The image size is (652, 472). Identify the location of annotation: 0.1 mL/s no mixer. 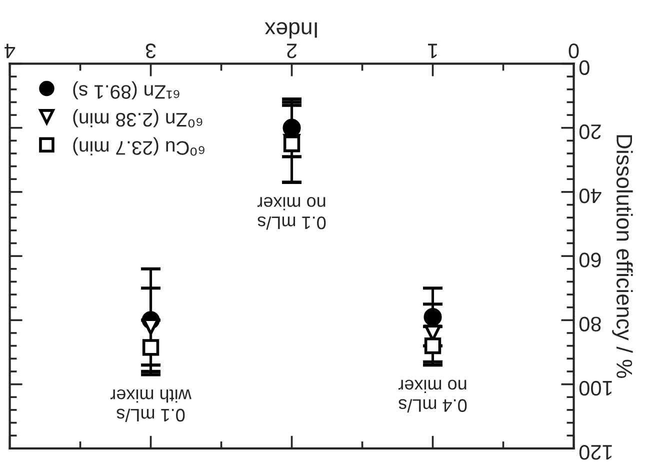
(291, 213).